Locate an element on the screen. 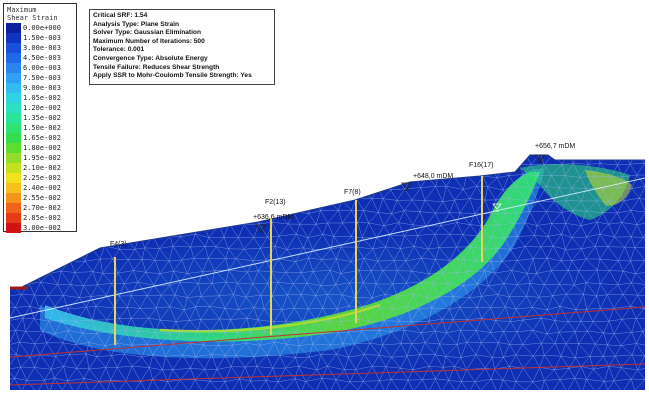 This screenshot has height=395, width=649. water-level-label: +648,0 mDM is located at coordinates (433, 176).